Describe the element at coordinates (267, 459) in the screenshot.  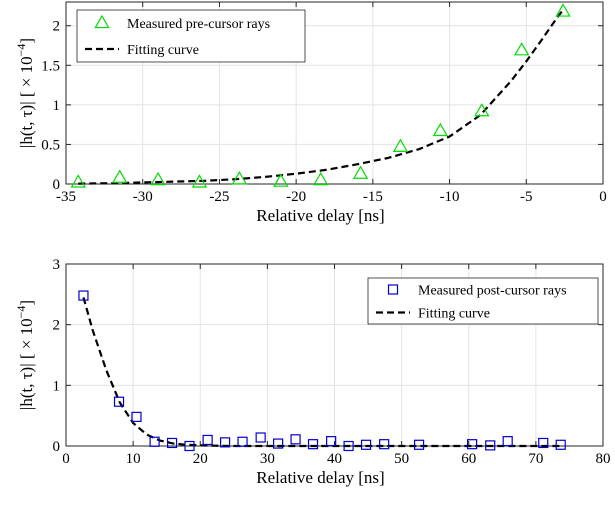
I see `x-tick-label: 30` at that location.